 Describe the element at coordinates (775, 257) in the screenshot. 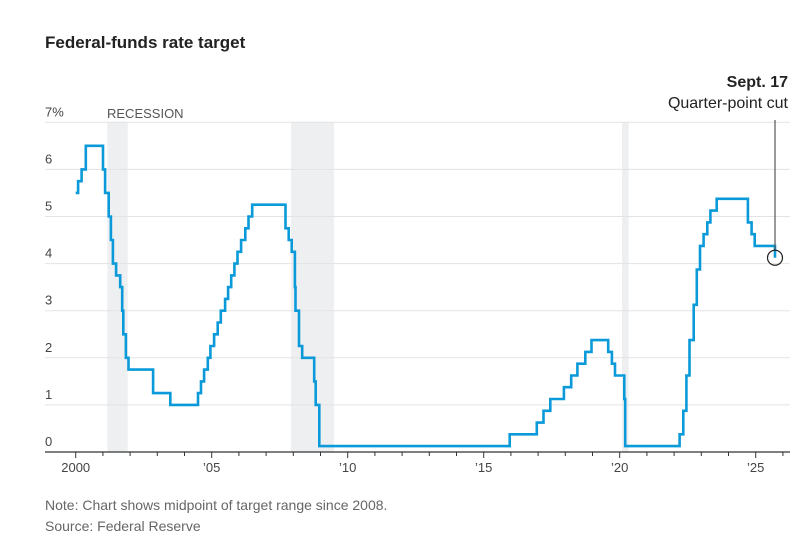

I see `annotation-circle` at that location.